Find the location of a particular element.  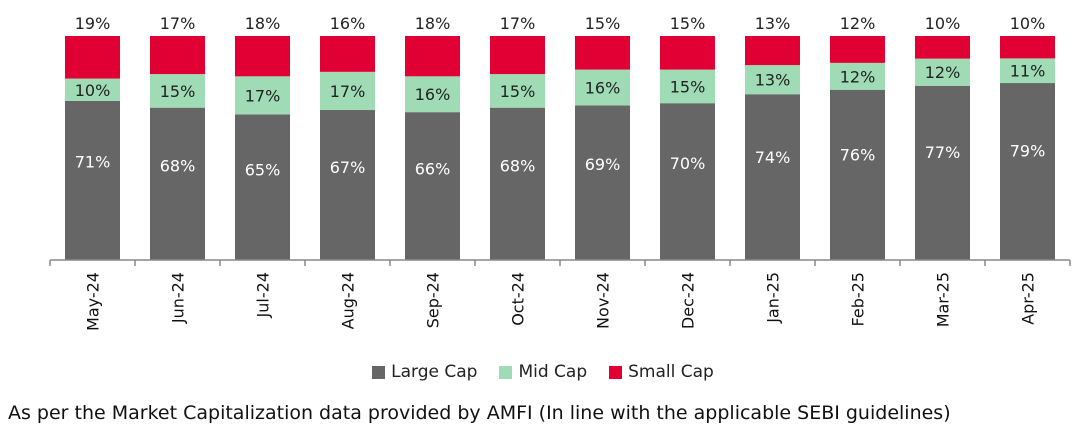

x-tick-label: May-24 is located at coordinates (93, 301).